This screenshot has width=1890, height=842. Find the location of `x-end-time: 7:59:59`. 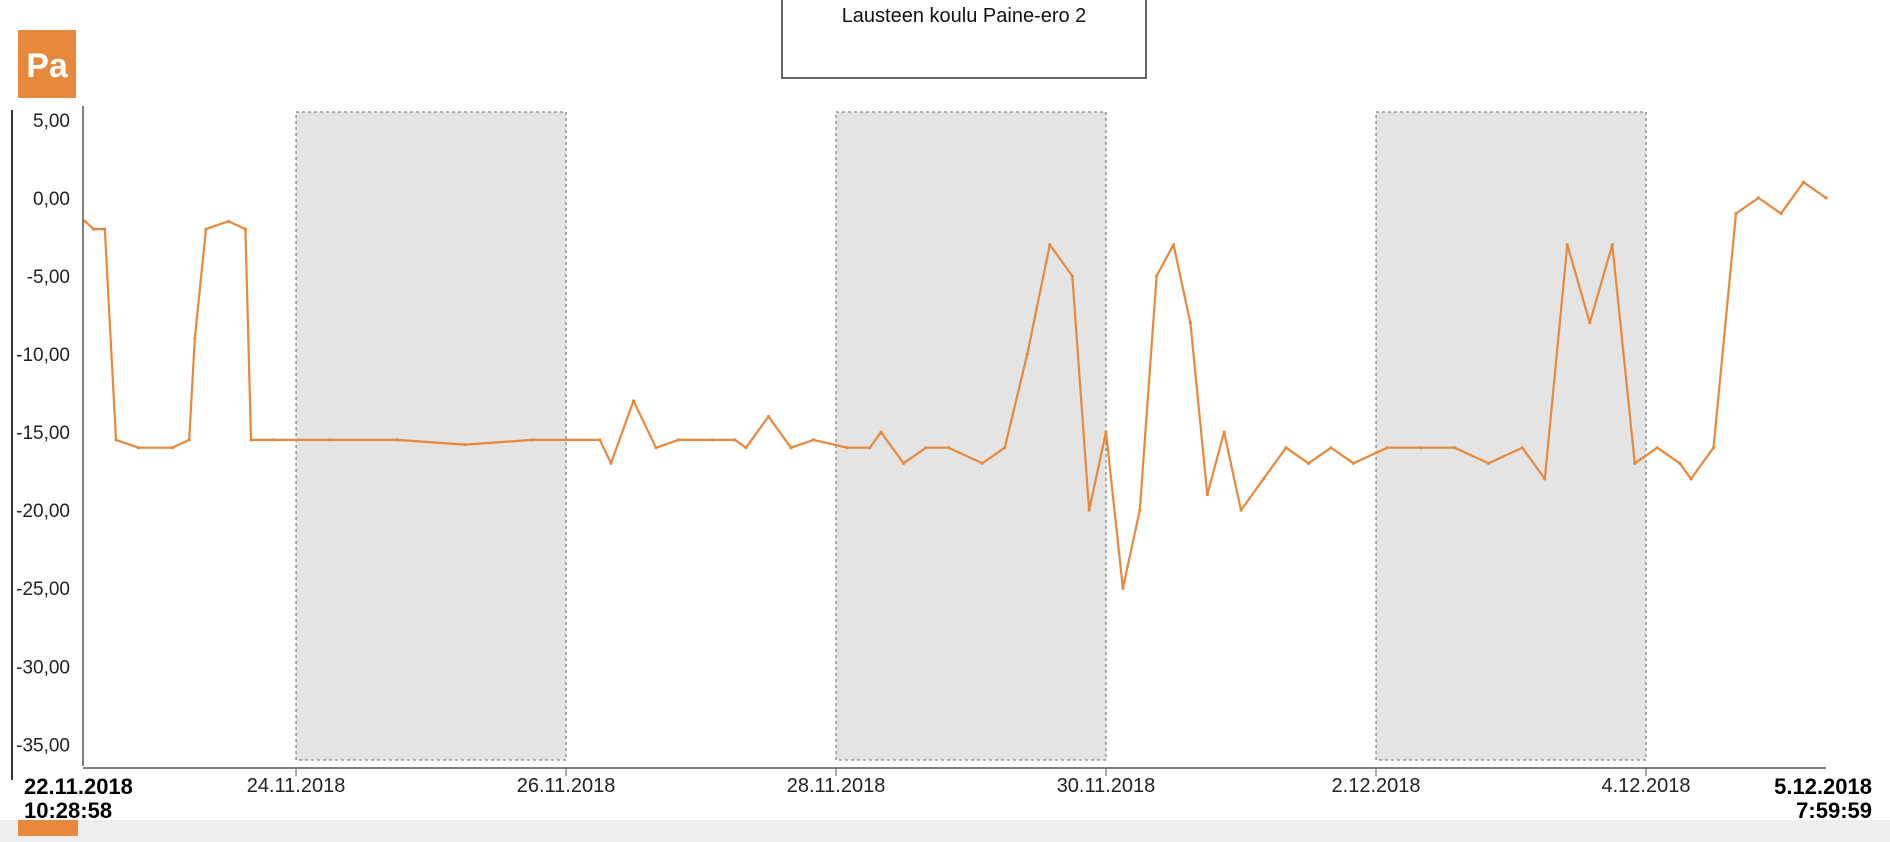

x-end-time: 7:59:59 is located at coordinates (1834, 810).